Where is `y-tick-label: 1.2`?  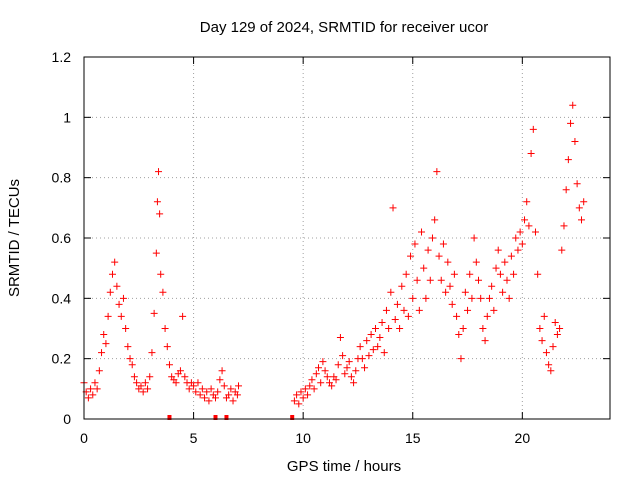 y-tick-label: 1.2 is located at coordinates (62, 57).